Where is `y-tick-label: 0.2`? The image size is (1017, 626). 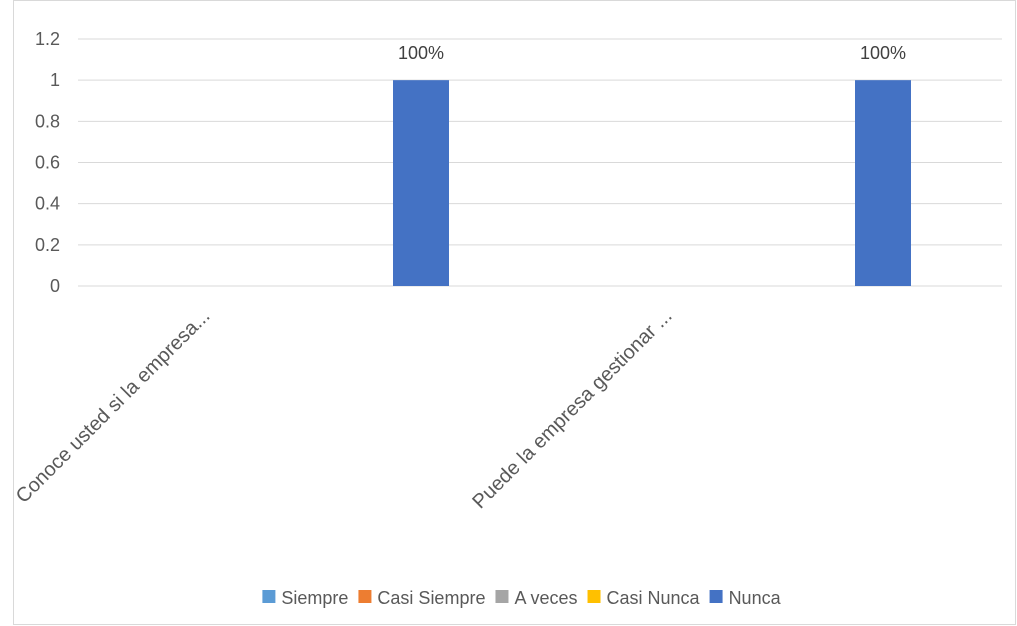 y-tick-label: 0.2 is located at coordinates (47, 245).